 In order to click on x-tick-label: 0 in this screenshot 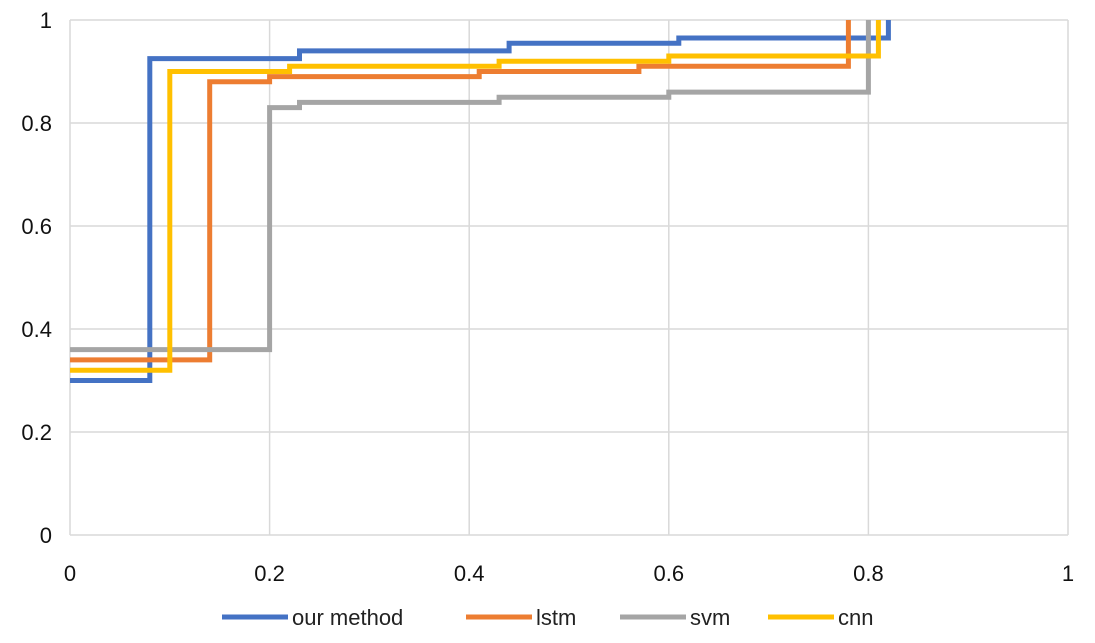, I will do `click(70, 573)`.